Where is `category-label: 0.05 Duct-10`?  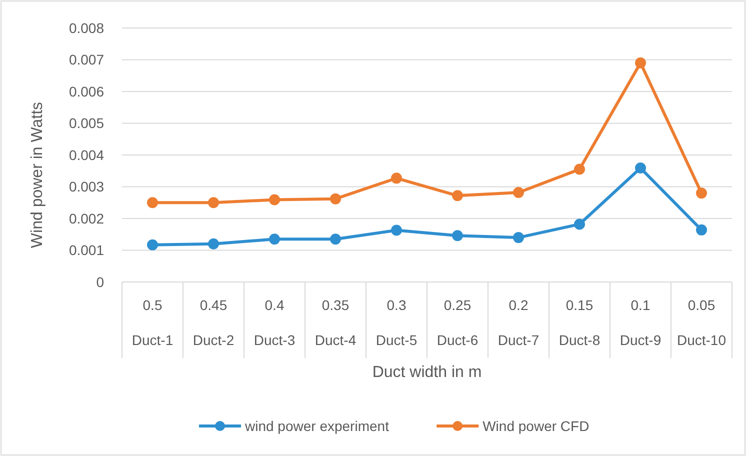 category-label: 0.05 Duct-10 is located at coordinates (701, 322).